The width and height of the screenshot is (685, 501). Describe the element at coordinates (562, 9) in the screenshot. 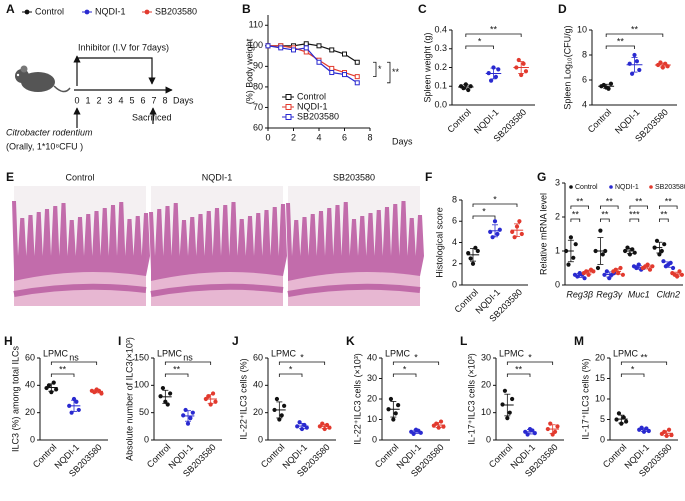

I see `panel-letter: D` at that location.